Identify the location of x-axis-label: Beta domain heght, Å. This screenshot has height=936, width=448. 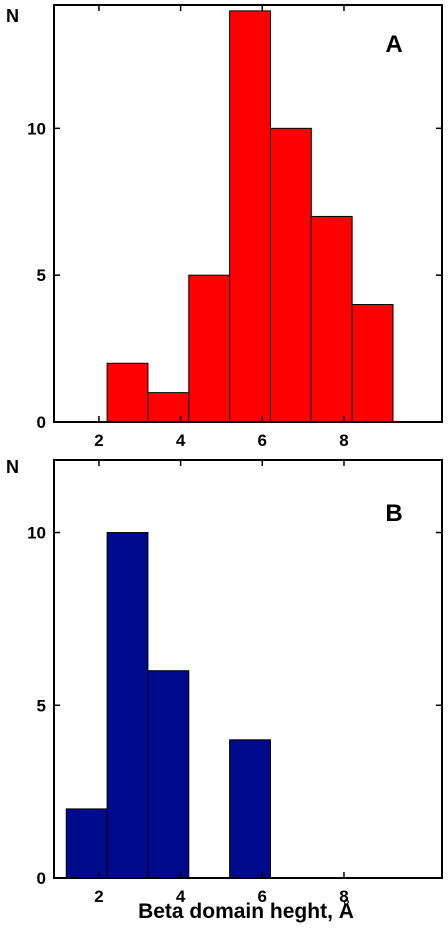
(246, 911).